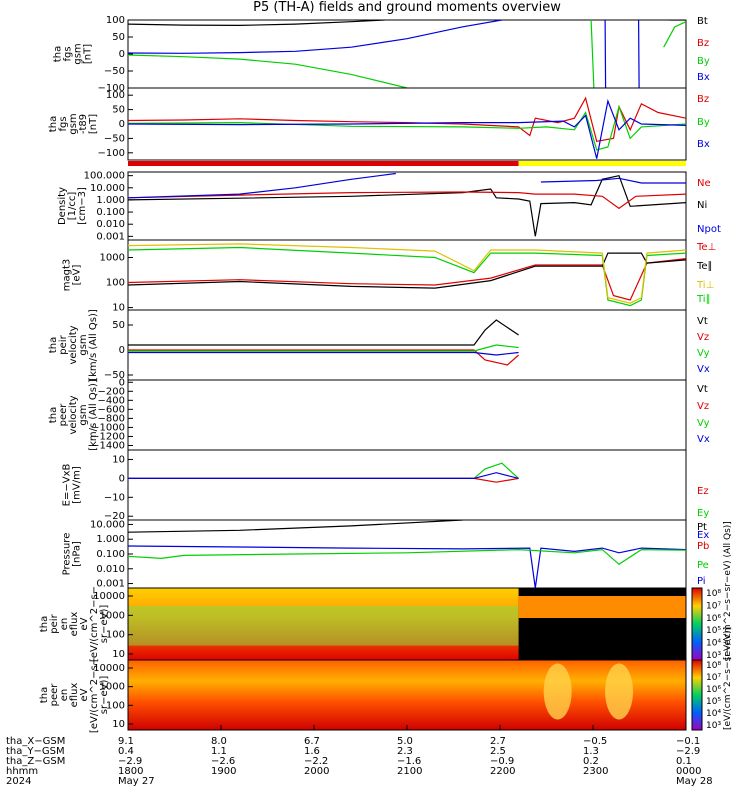 Image resolution: width=750 pixels, height=800 pixels. I want to click on spectrogram-feature, so click(619, 691).